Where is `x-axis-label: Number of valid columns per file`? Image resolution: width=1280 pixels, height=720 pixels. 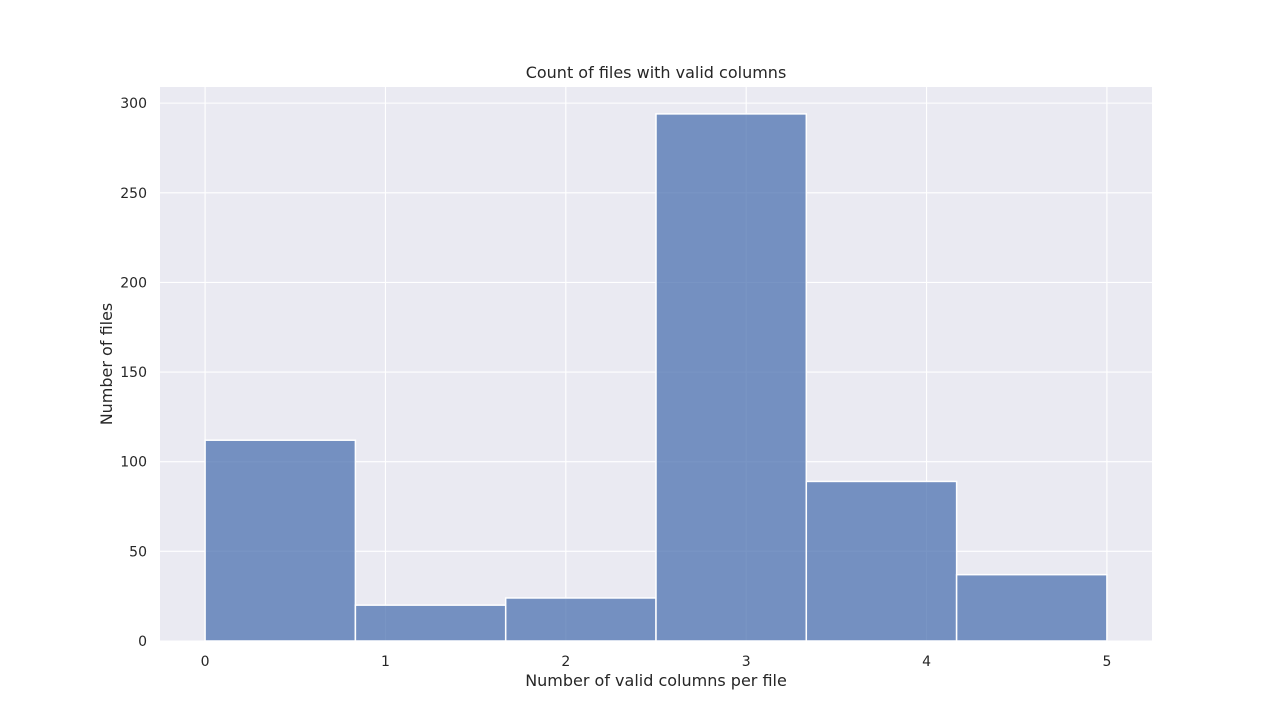 x-axis-label: Number of valid columns per file is located at coordinates (656, 680).